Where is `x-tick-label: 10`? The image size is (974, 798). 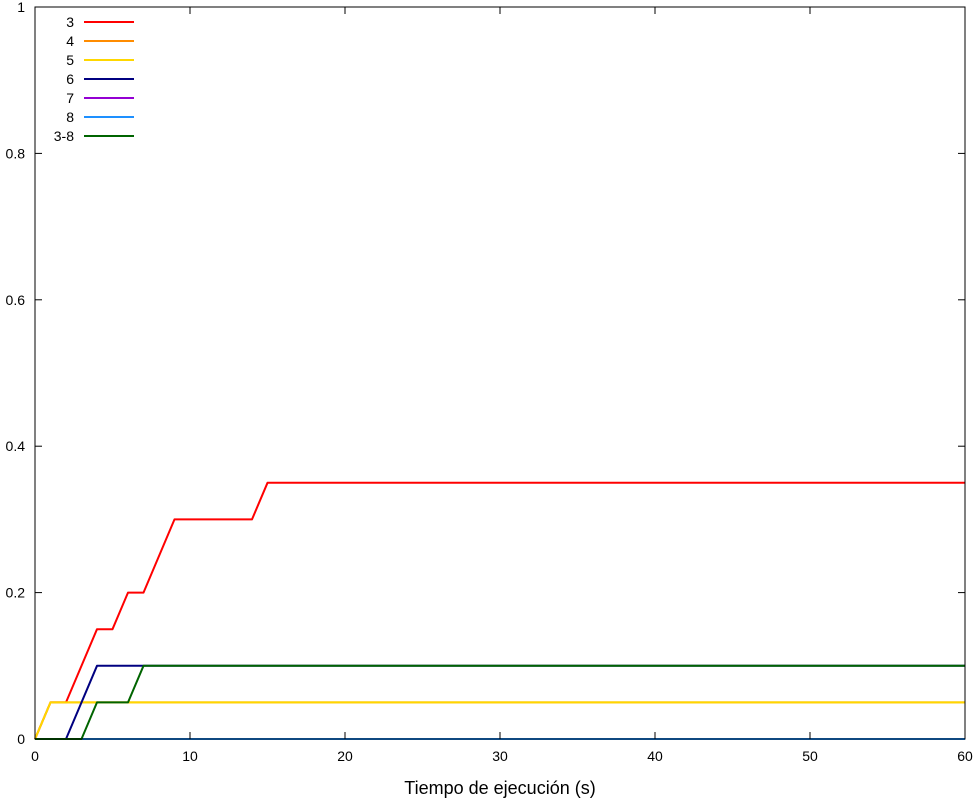
x-tick-label: 10 is located at coordinates (190, 756).